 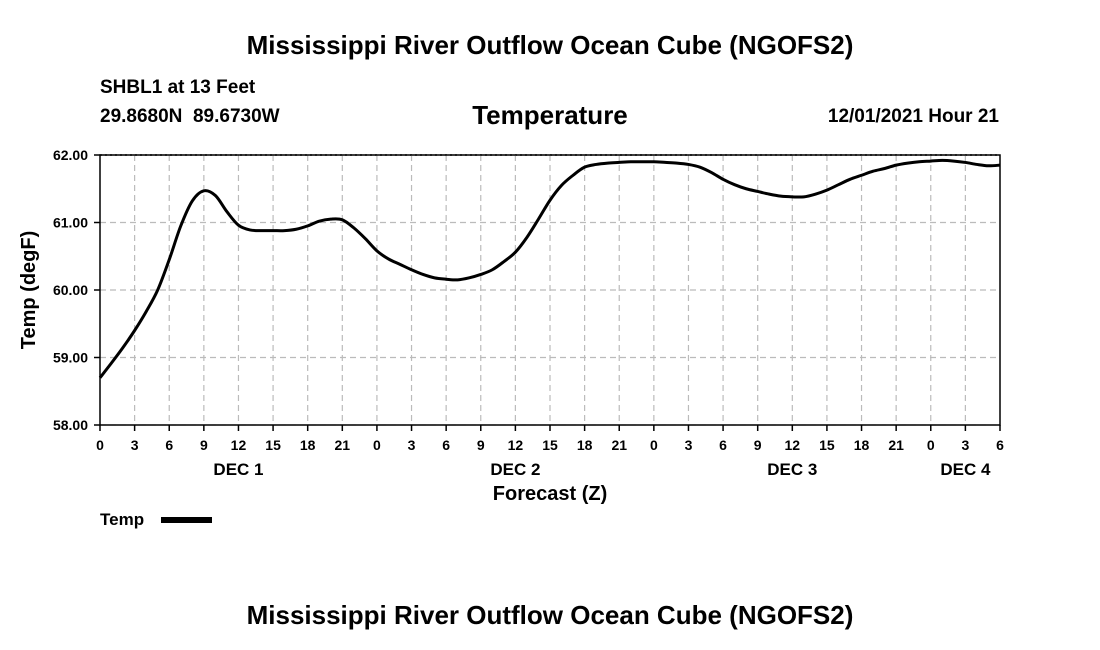 What do you see at coordinates (70, 155) in the screenshot?
I see `y-tick-label: 62.00` at bounding box center [70, 155].